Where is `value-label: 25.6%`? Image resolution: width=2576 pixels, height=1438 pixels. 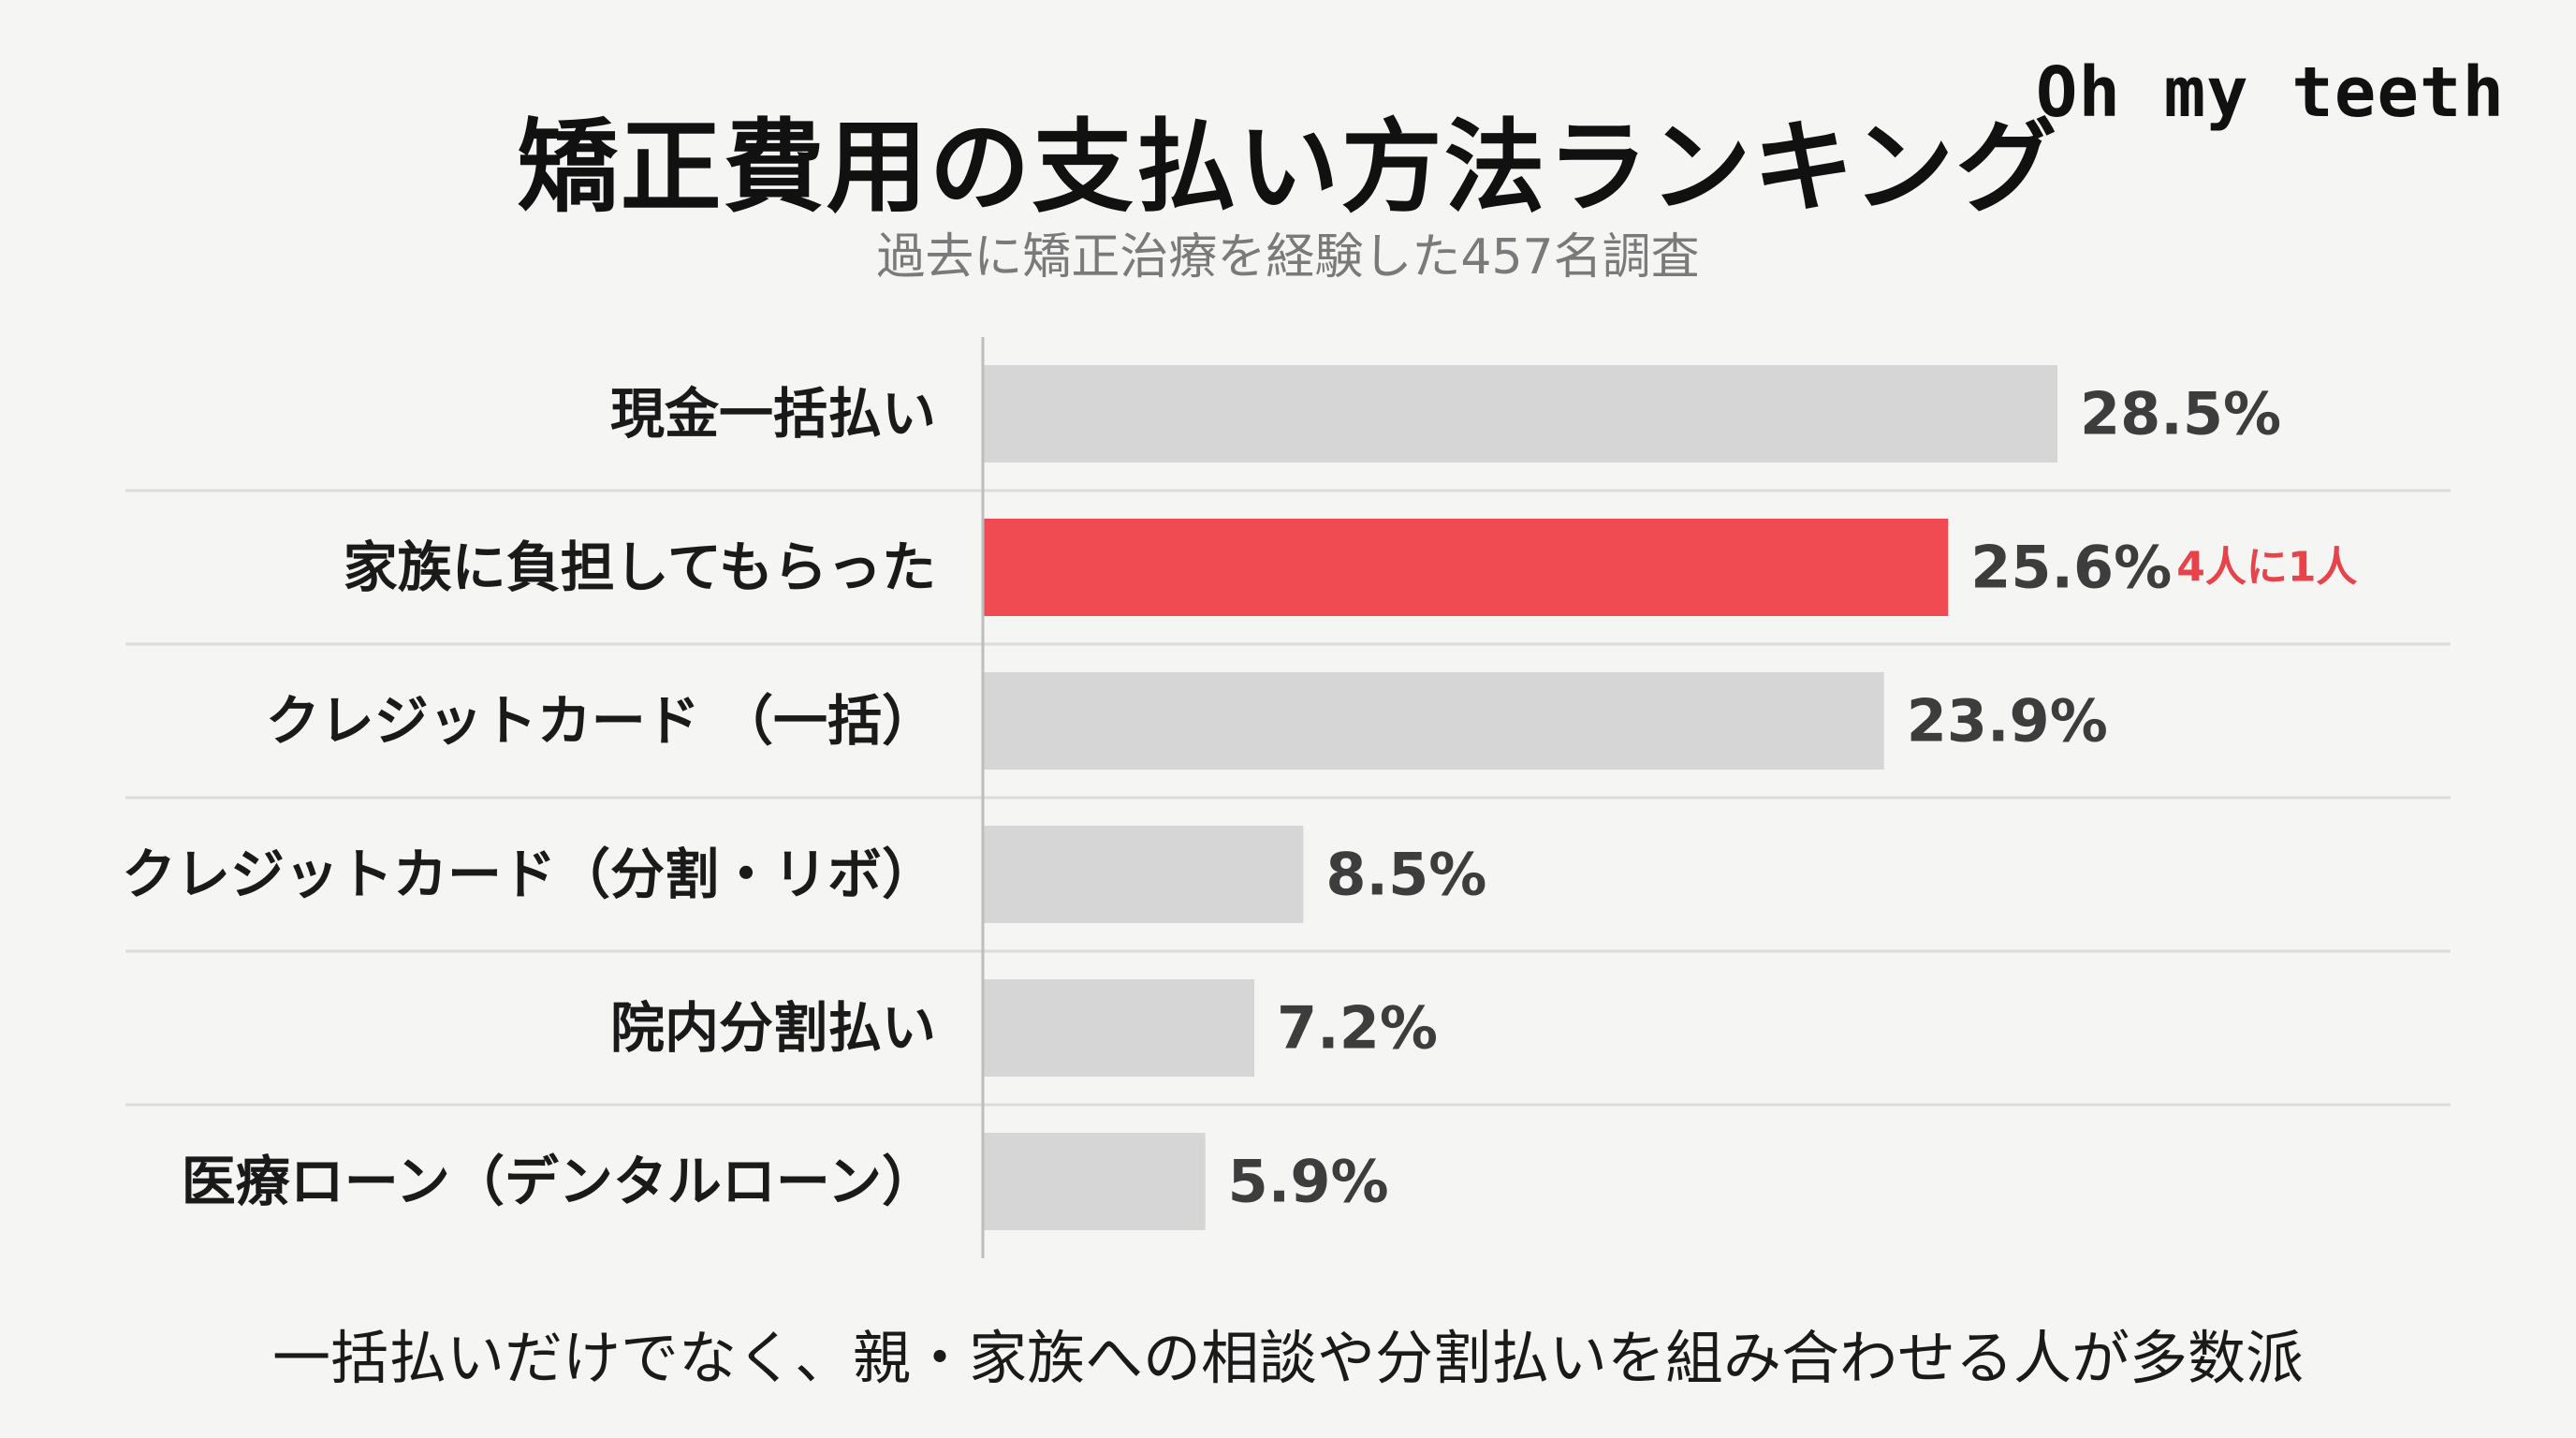
value-label: 25.6% is located at coordinates (2071, 568).